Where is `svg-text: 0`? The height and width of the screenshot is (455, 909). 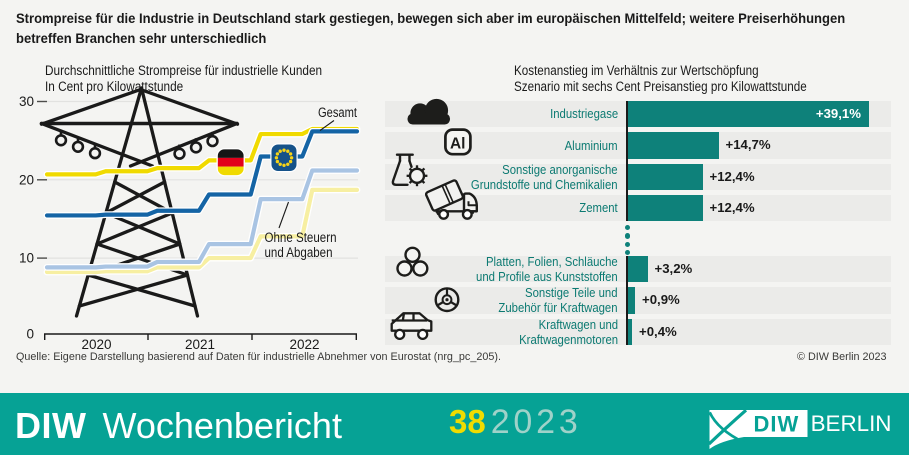
svg-text: 0 is located at coordinates (30, 334).